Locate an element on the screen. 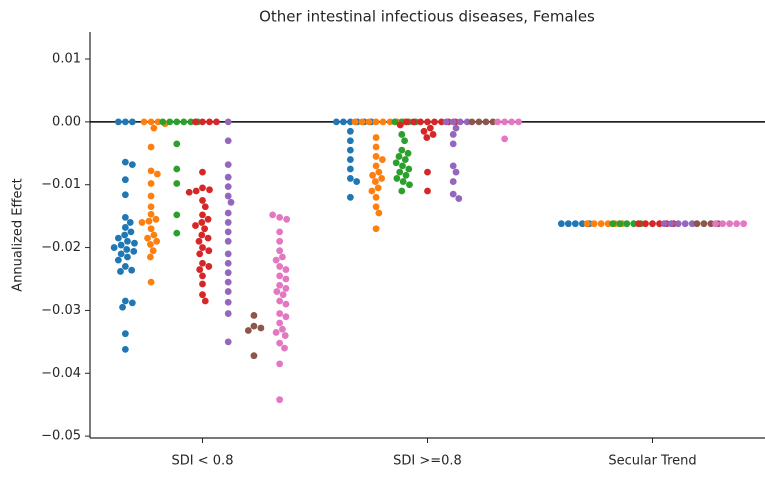  y-axis-label: Annualized Effect is located at coordinates (18, 234).